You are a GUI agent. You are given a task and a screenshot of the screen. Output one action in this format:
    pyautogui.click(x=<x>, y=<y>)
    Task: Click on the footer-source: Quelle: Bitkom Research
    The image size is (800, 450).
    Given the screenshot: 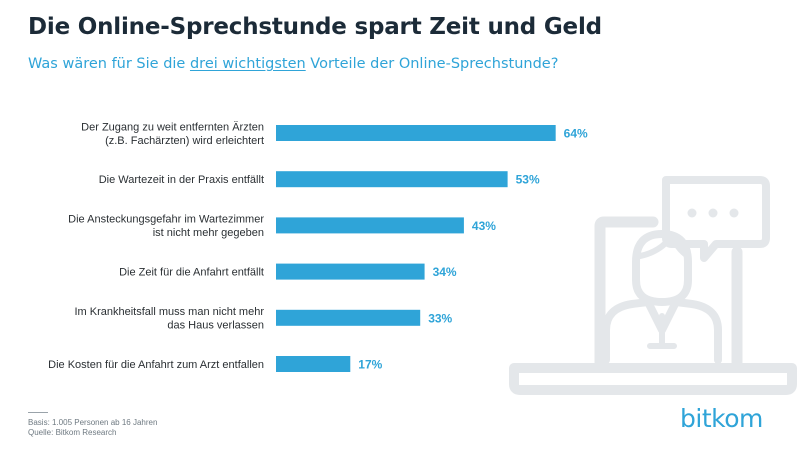 What is the action you would take?
    pyautogui.click(x=72, y=432)
    